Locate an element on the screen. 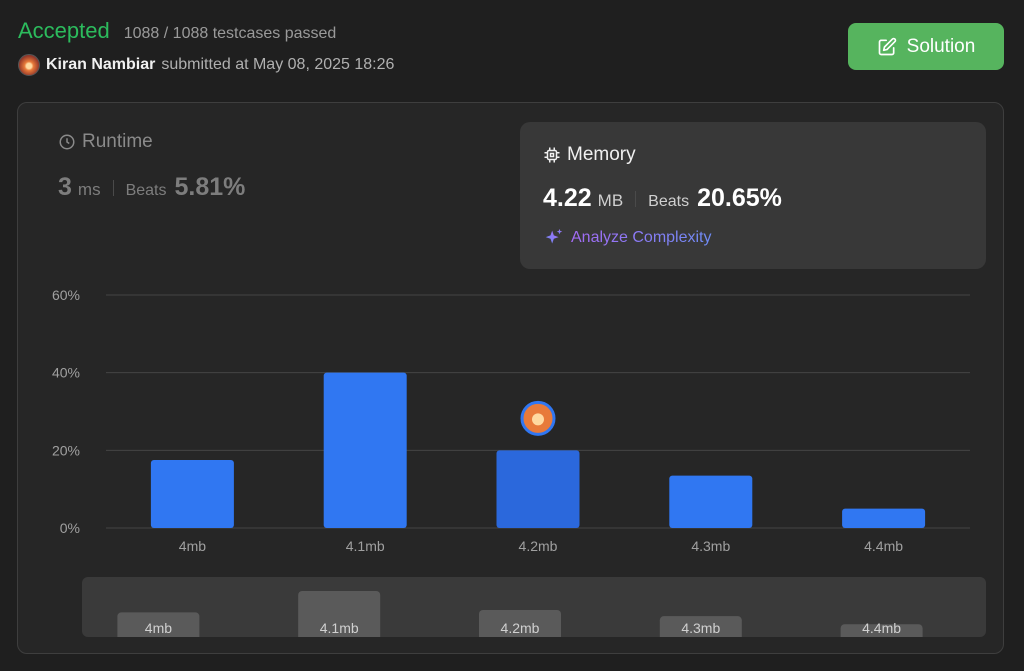  edit-icon is located at coordinates (887, 46).